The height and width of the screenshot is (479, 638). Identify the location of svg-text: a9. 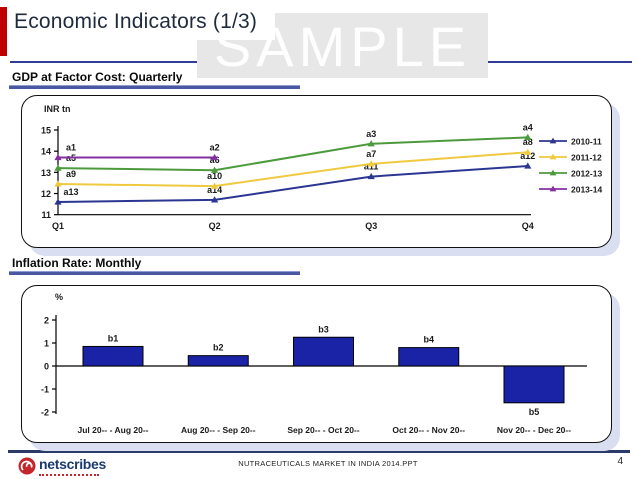
(71, 174).